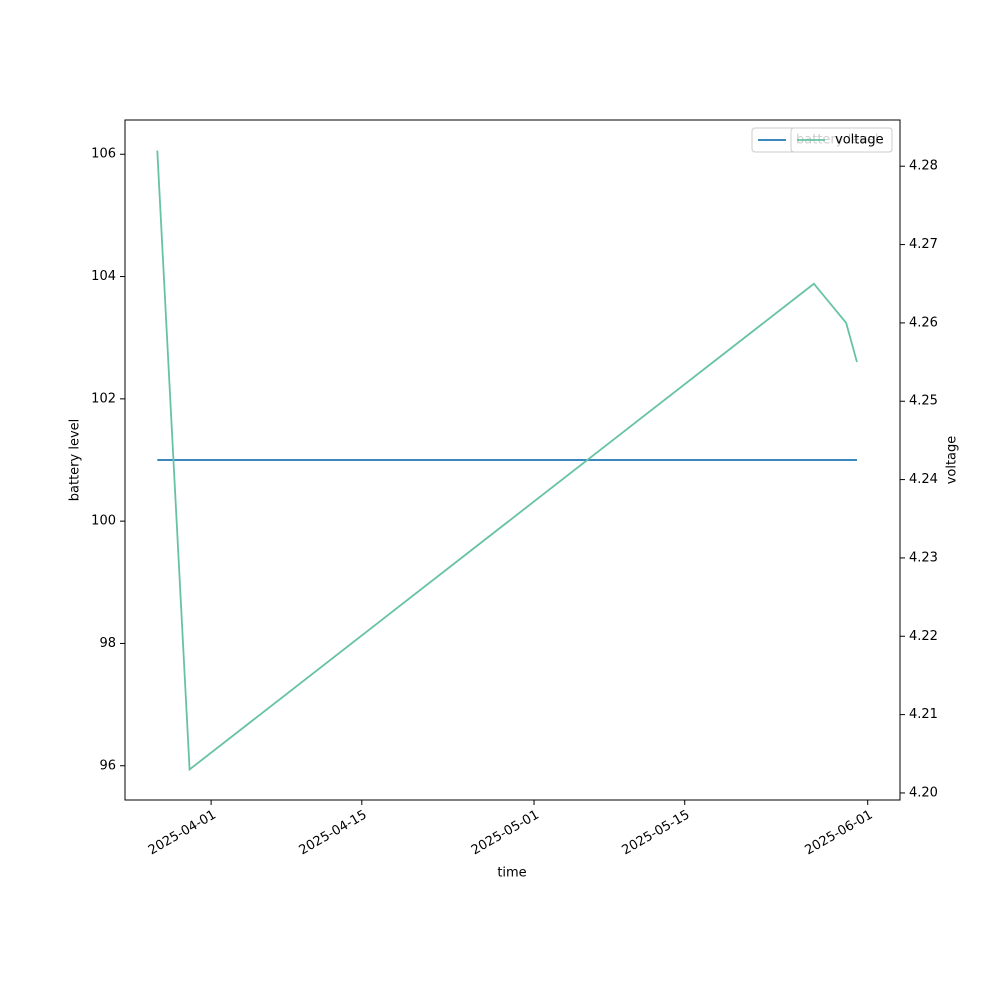  I want to click on y2-tick-label: 4.22, so click(923, 636).